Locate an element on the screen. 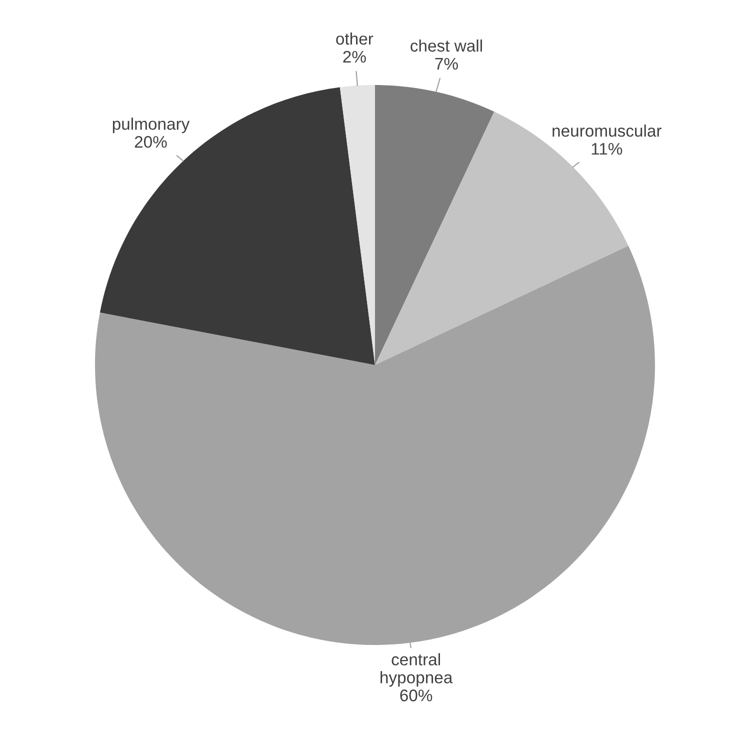 This screenshot has height=746, width=753. data-label: 60% is located at coordinates (416, 696).